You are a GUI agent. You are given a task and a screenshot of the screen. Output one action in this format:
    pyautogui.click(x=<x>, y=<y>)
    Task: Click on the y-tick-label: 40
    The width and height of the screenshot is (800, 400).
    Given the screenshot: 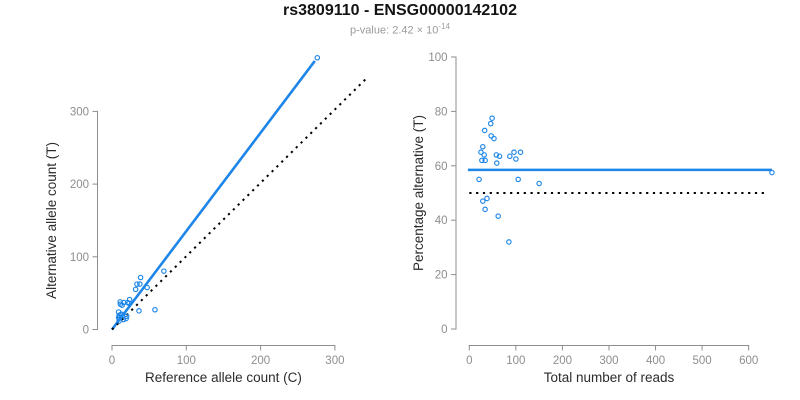 What is the action you would take?
    pyautogui.click(x=441, y=221)
    